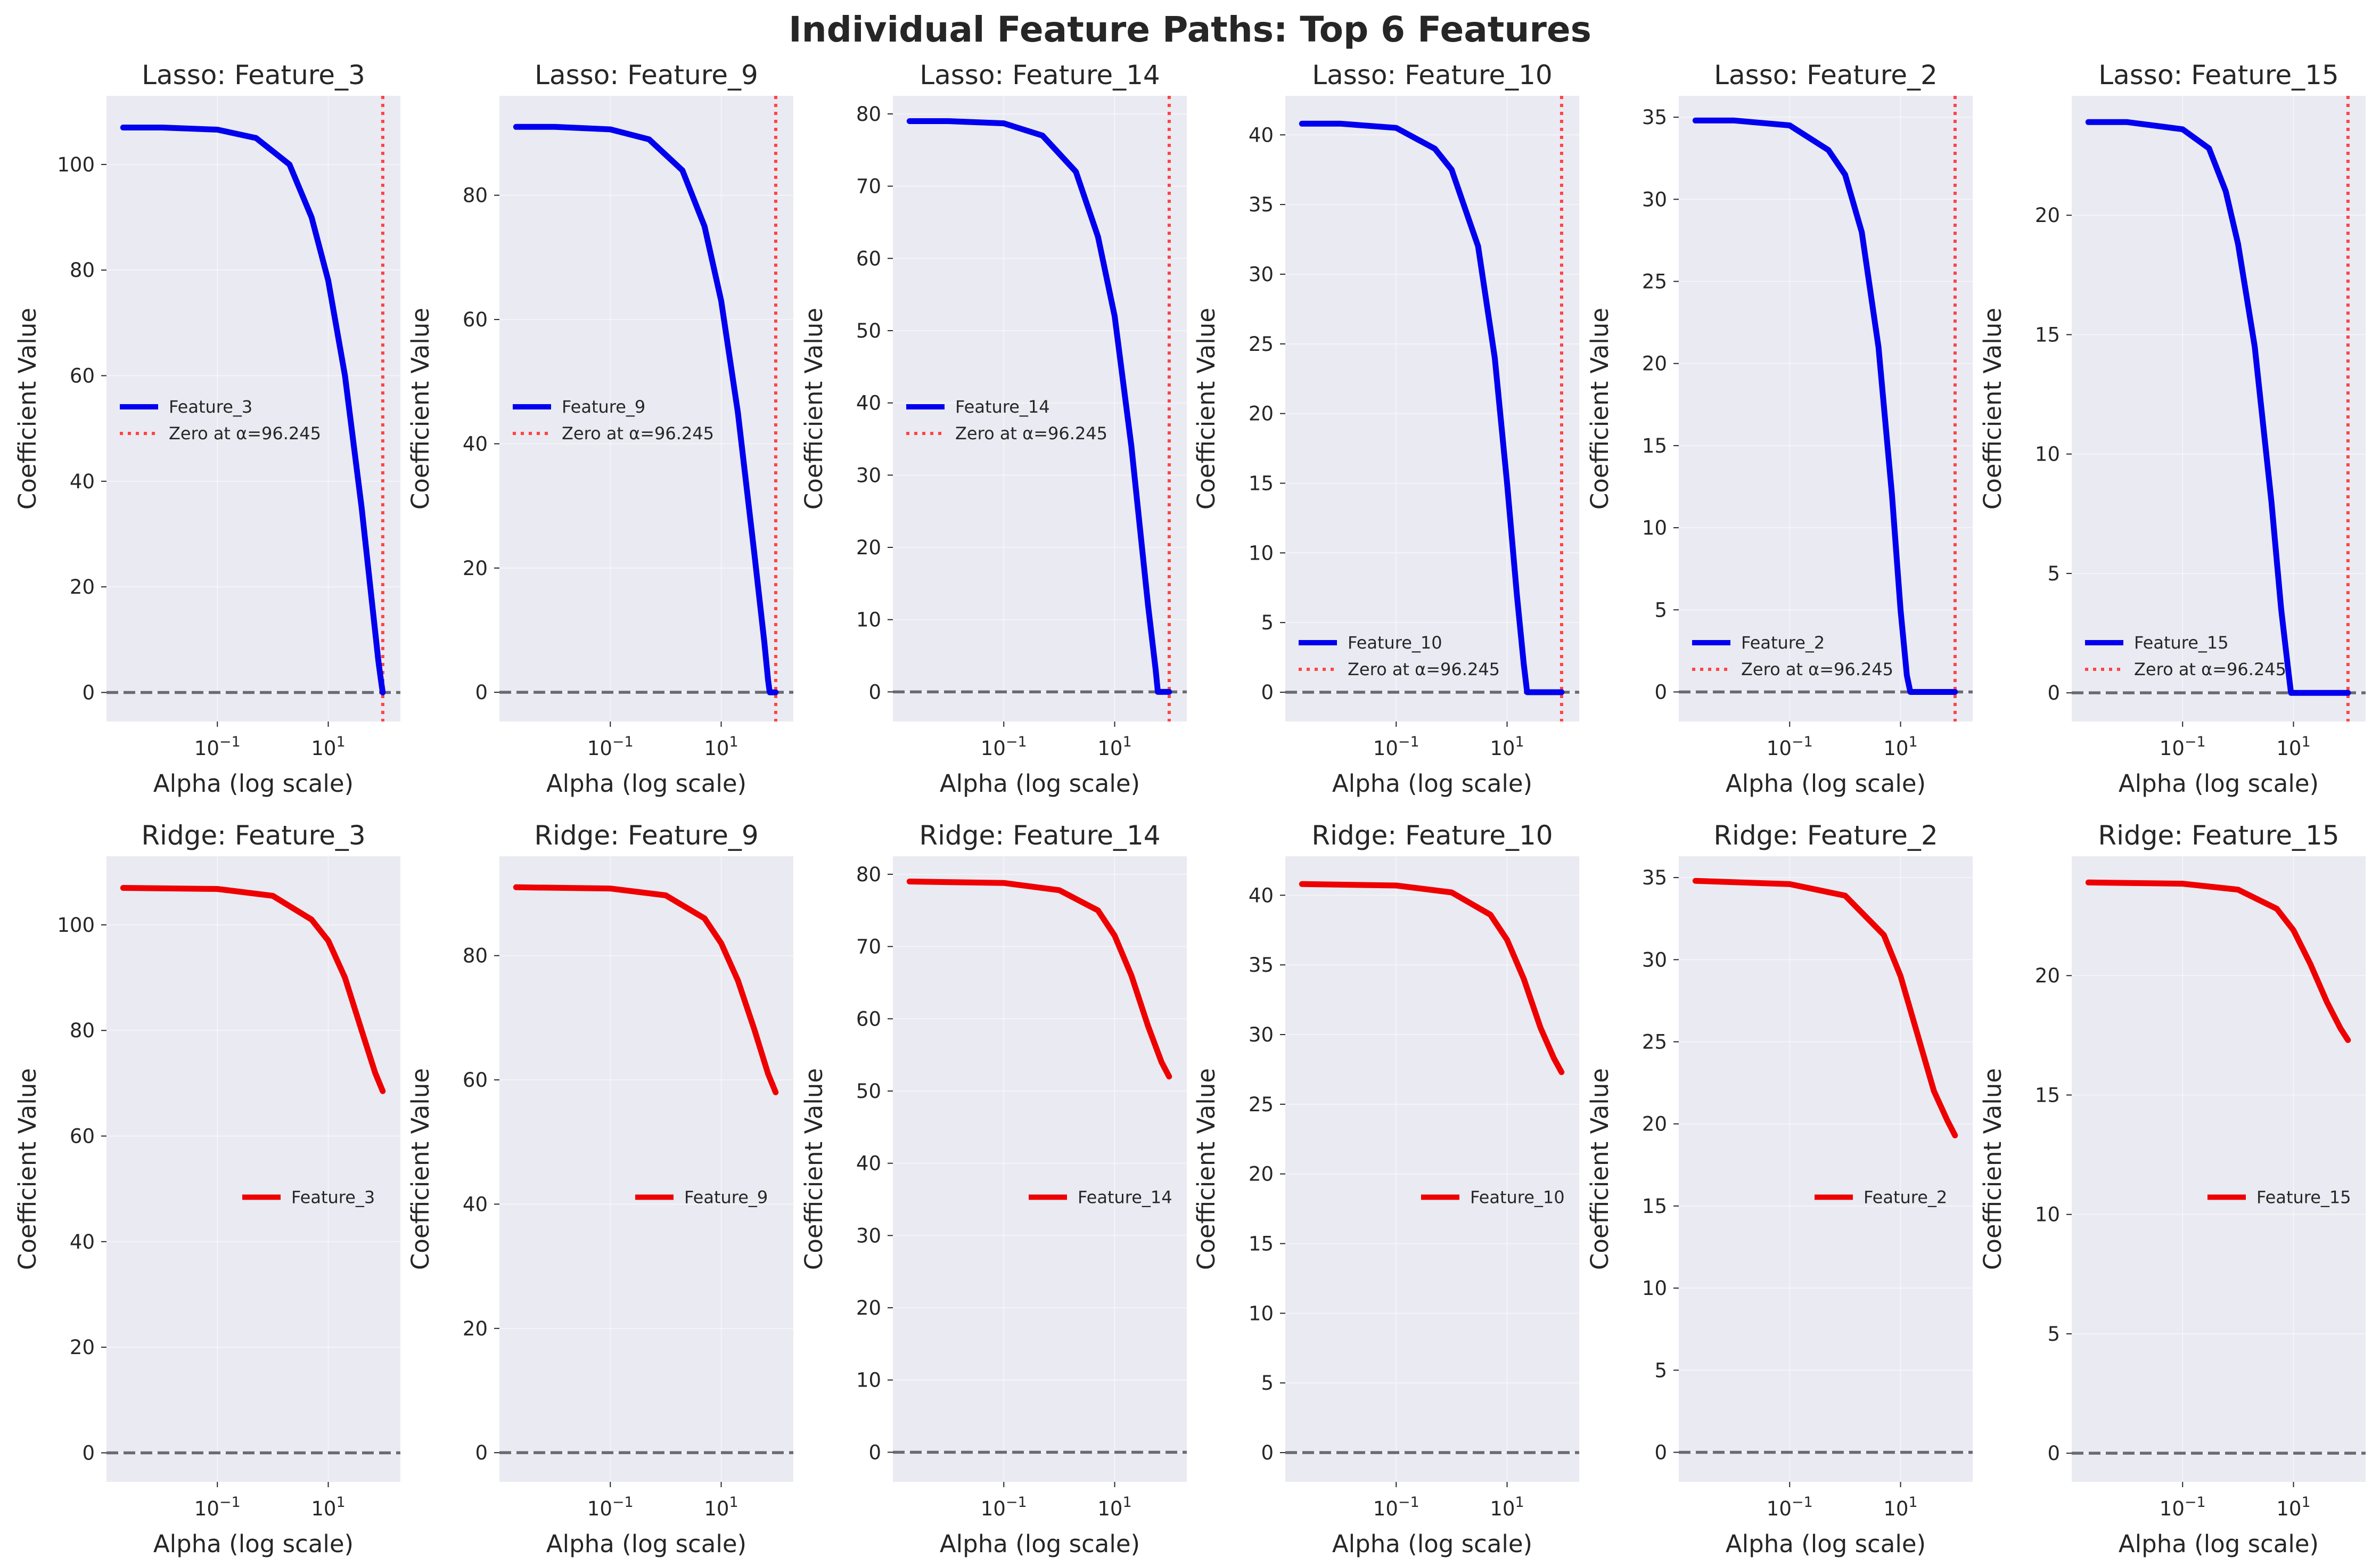  I want to click on y-tick-label: 40, so click(82, 481).